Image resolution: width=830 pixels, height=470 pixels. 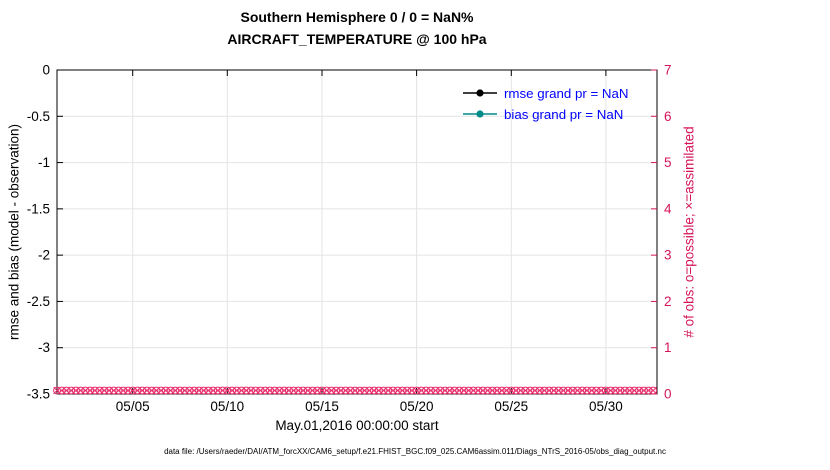 I want to click on svg-text: 3, so click(x=668, y=255).